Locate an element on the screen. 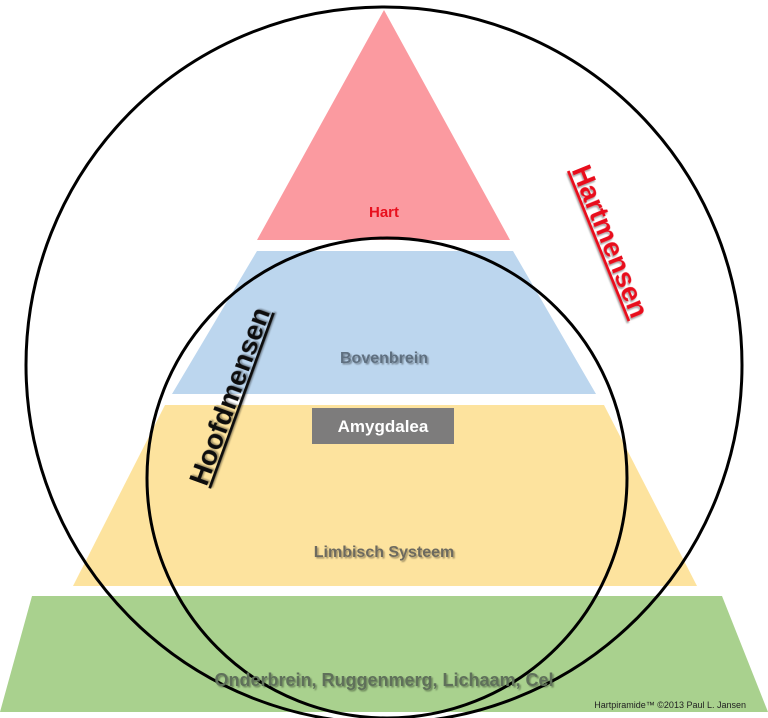 The height and width of the screenshot is (718, 768). amygdalea-box is located at coordinates (383, 426).